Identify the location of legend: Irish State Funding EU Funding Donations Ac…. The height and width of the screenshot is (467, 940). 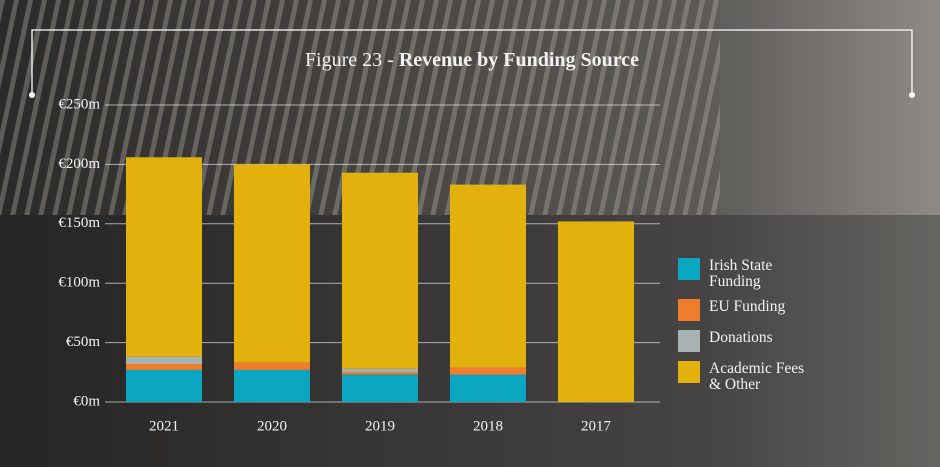
(743, 330).